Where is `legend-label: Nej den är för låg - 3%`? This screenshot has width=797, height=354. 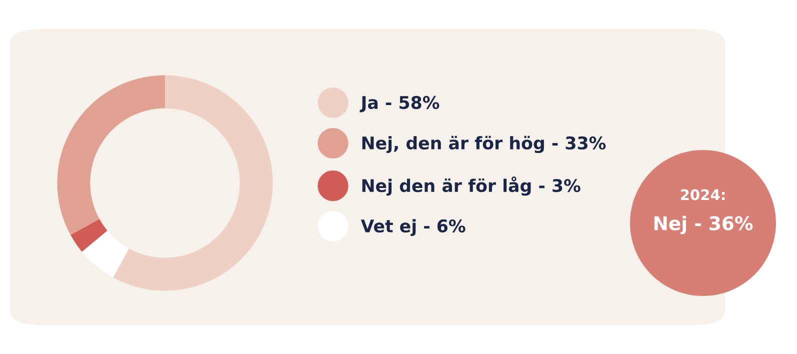 legend-label: Nej den är för låg - 3% is located at coordinates (471, 186).